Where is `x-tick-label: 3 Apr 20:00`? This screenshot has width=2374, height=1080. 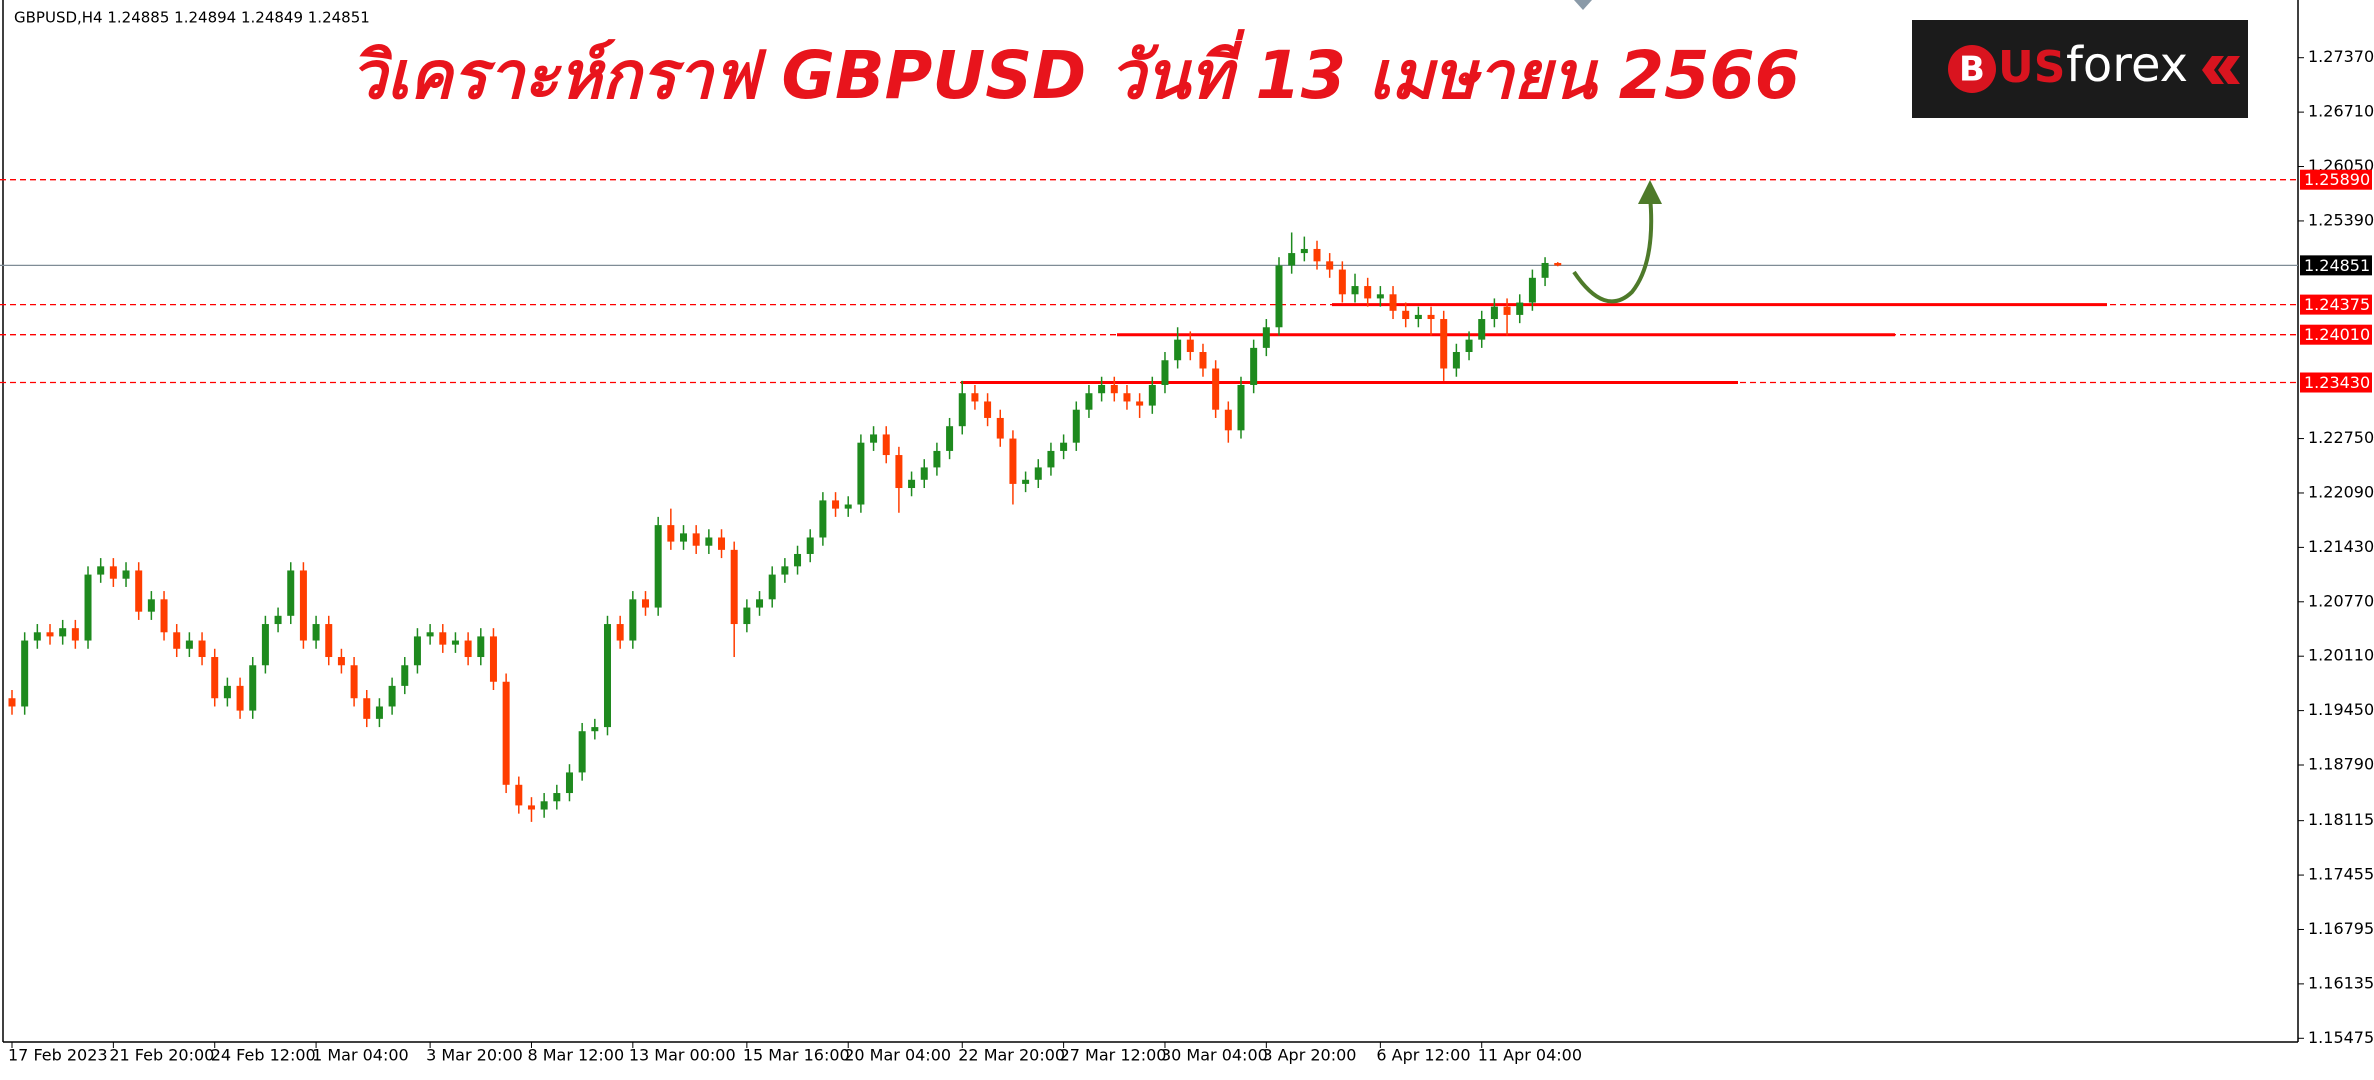 x-tick-label: 3 Apr 20:00 is located at coordinates (1309, 1055).